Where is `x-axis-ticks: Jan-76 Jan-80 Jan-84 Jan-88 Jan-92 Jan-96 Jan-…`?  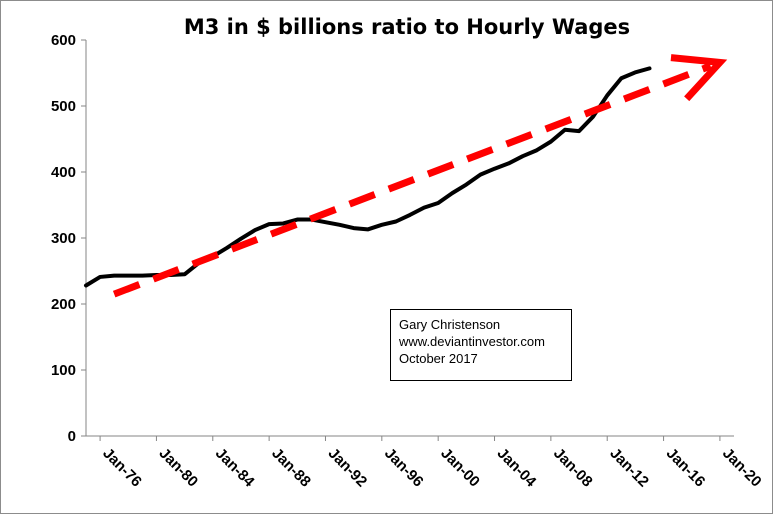
x-axis-ticks: Jan-76 Jan-80 Jan-84 Jan-88 Jan-92 Jan-96 Jan-… is located at coordinates (432, 463).